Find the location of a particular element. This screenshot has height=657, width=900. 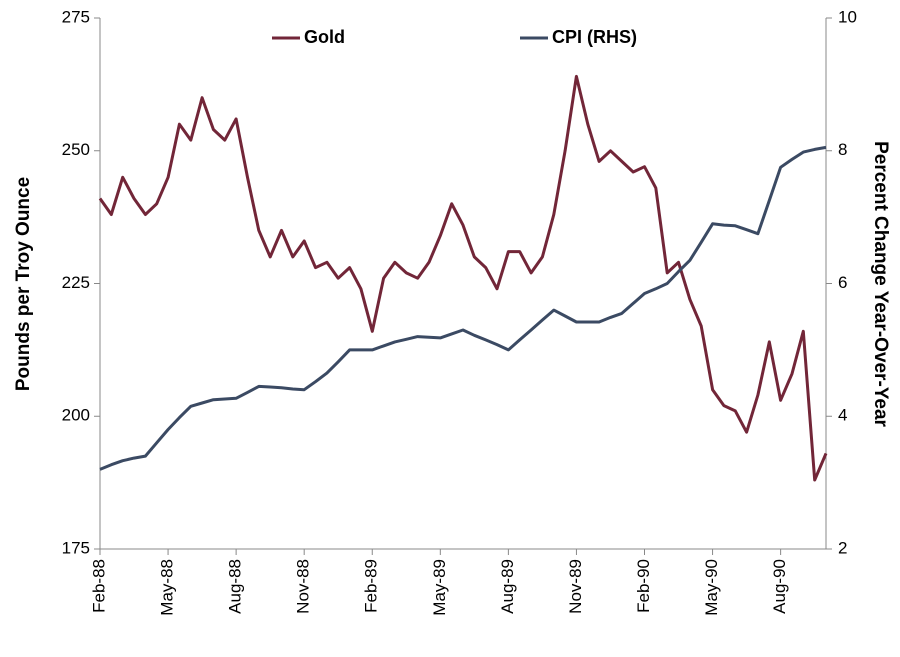

x-tick-label: Aug-89 is located at coordinates (507, 586).